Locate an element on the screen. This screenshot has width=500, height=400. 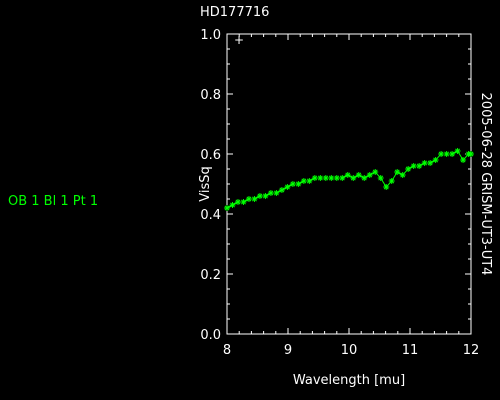
y-tick-label: 0.4 is located at coordinates (210, 215).